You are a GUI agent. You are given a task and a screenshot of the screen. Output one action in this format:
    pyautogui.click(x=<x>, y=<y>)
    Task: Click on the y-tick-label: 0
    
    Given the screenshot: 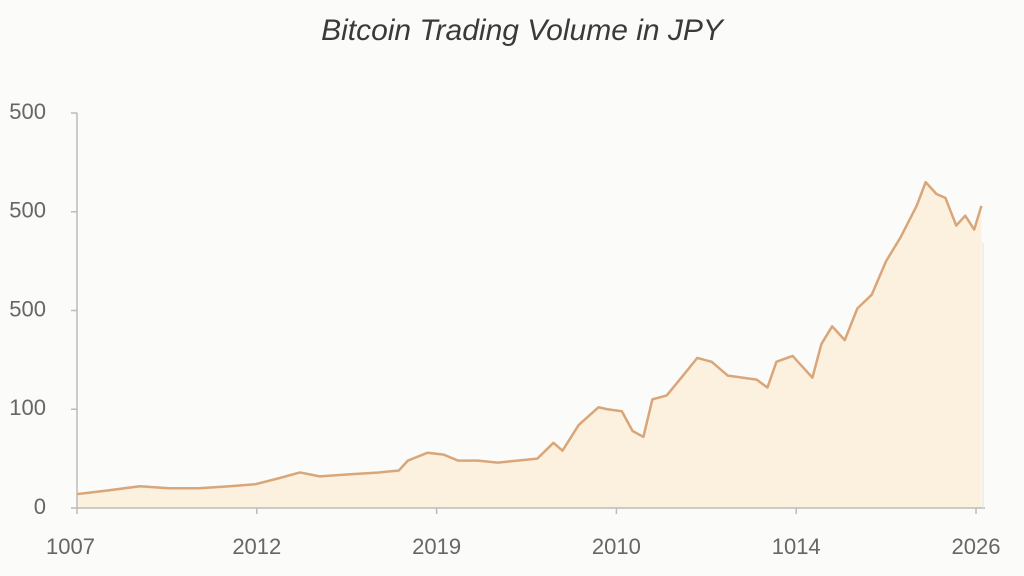 What is the action you would take?
    pyautogui.click(x=40, y=506)
    